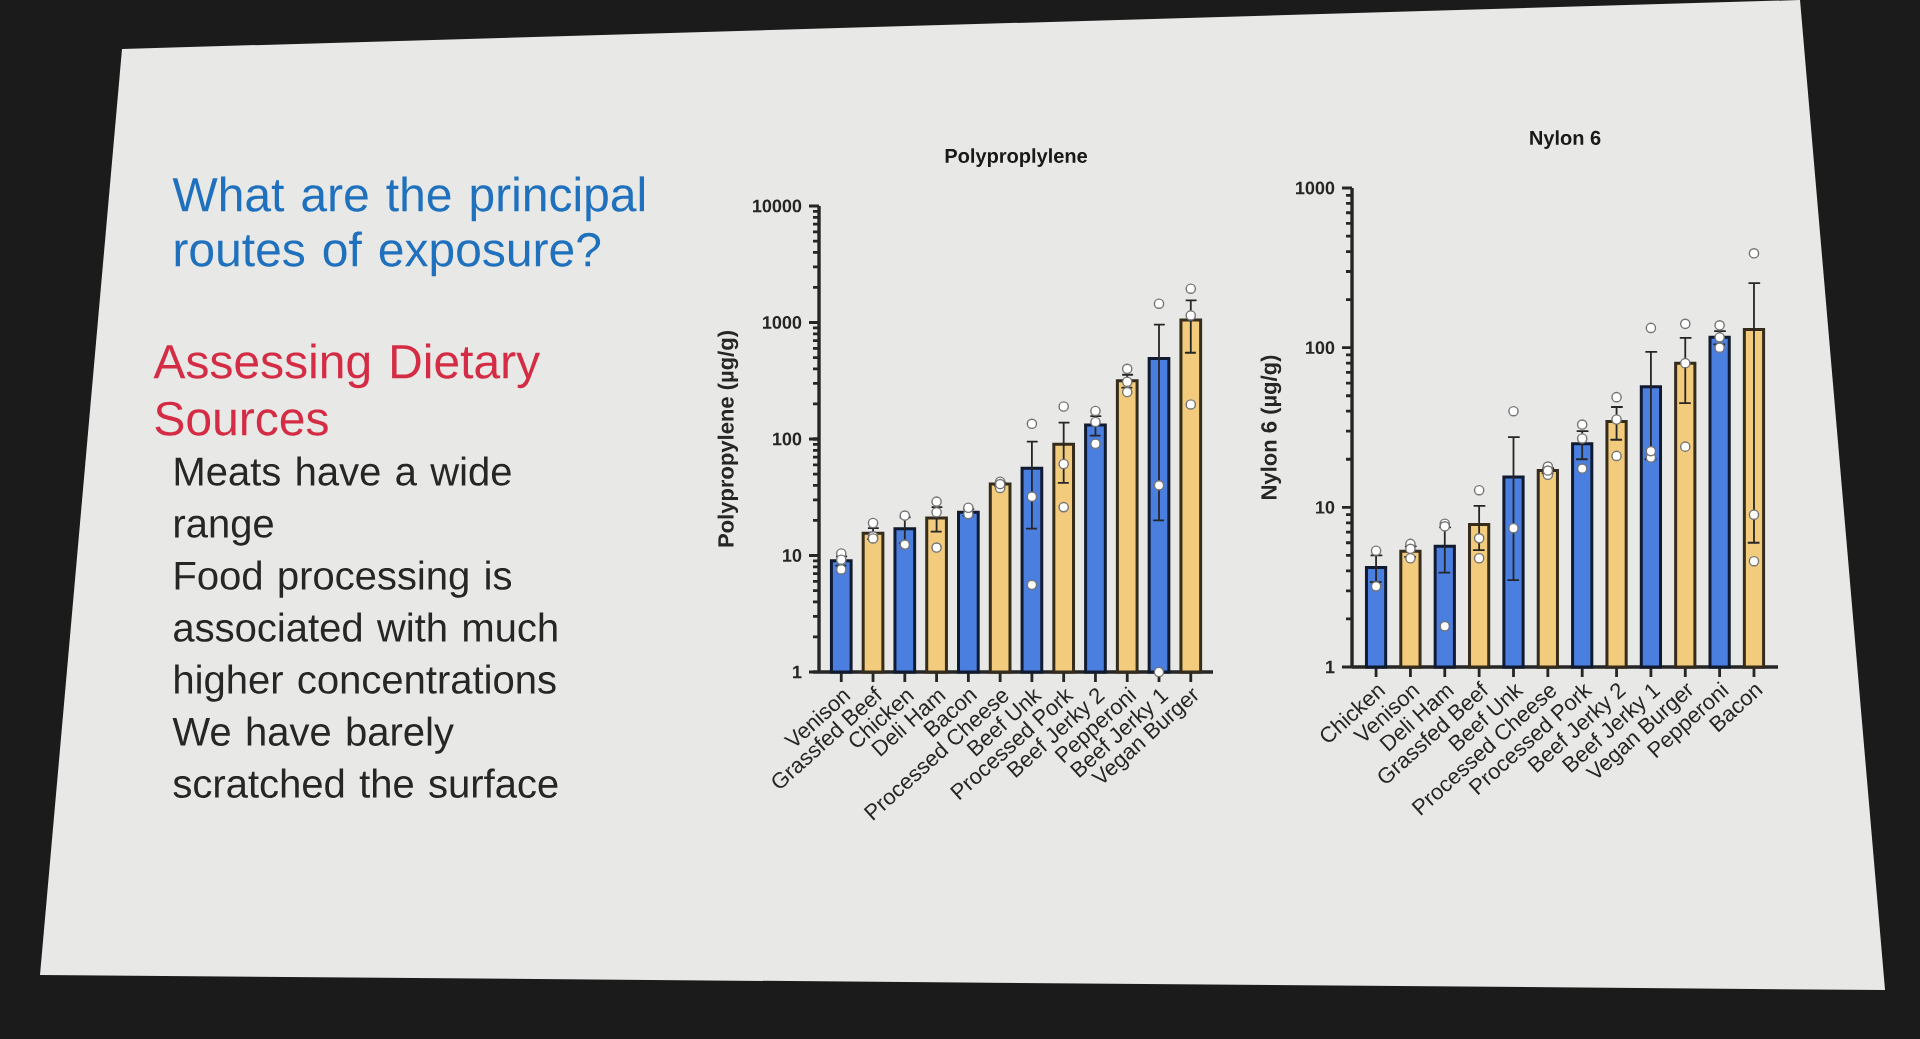  What do you see at coordinates (365, 757) in the screenshot?
I see `text: We have barely scratched the surface` at bounding box center [365, 757].